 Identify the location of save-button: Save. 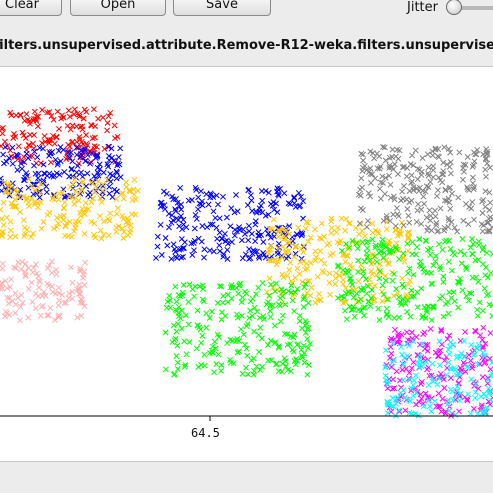
(222, 8).